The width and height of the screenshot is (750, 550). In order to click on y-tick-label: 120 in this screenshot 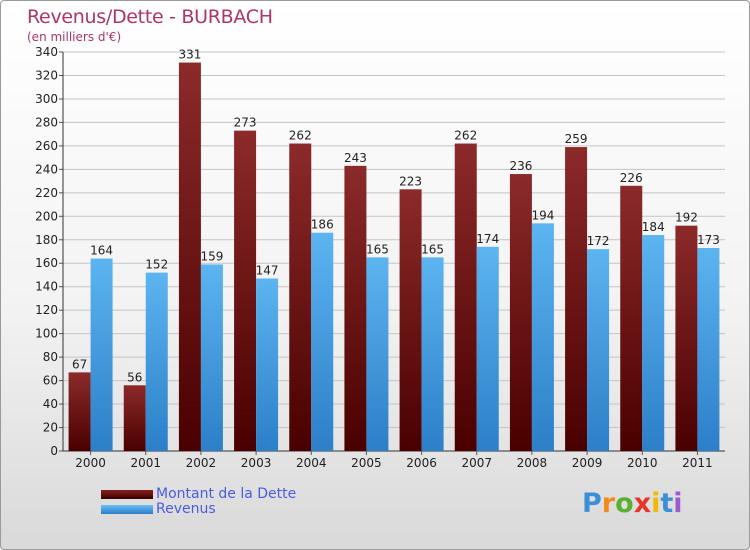, I will do `click(46, 310)`.